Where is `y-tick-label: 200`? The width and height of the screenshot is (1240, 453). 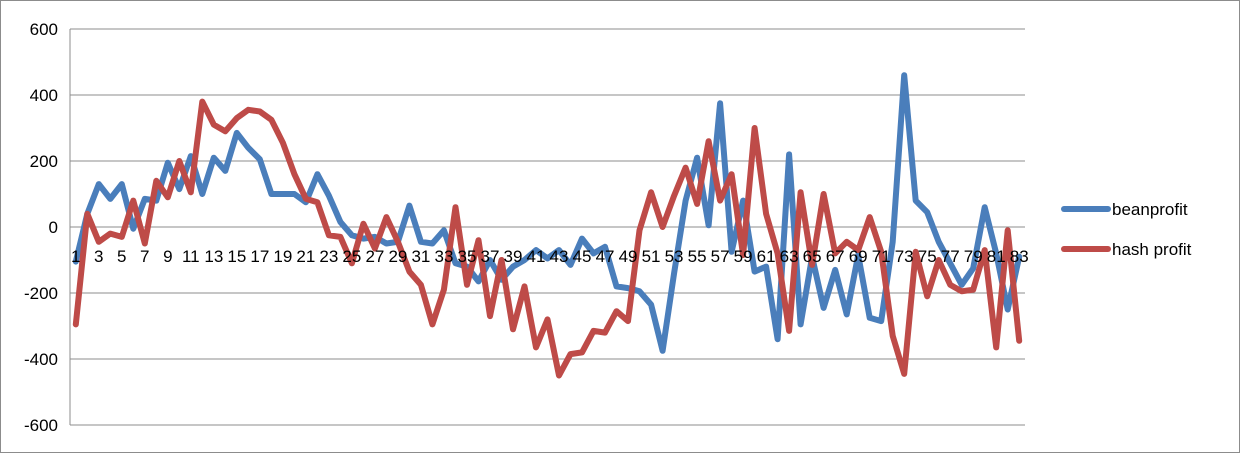
y-tick-label: 200 is located at coordinates (44, 161).